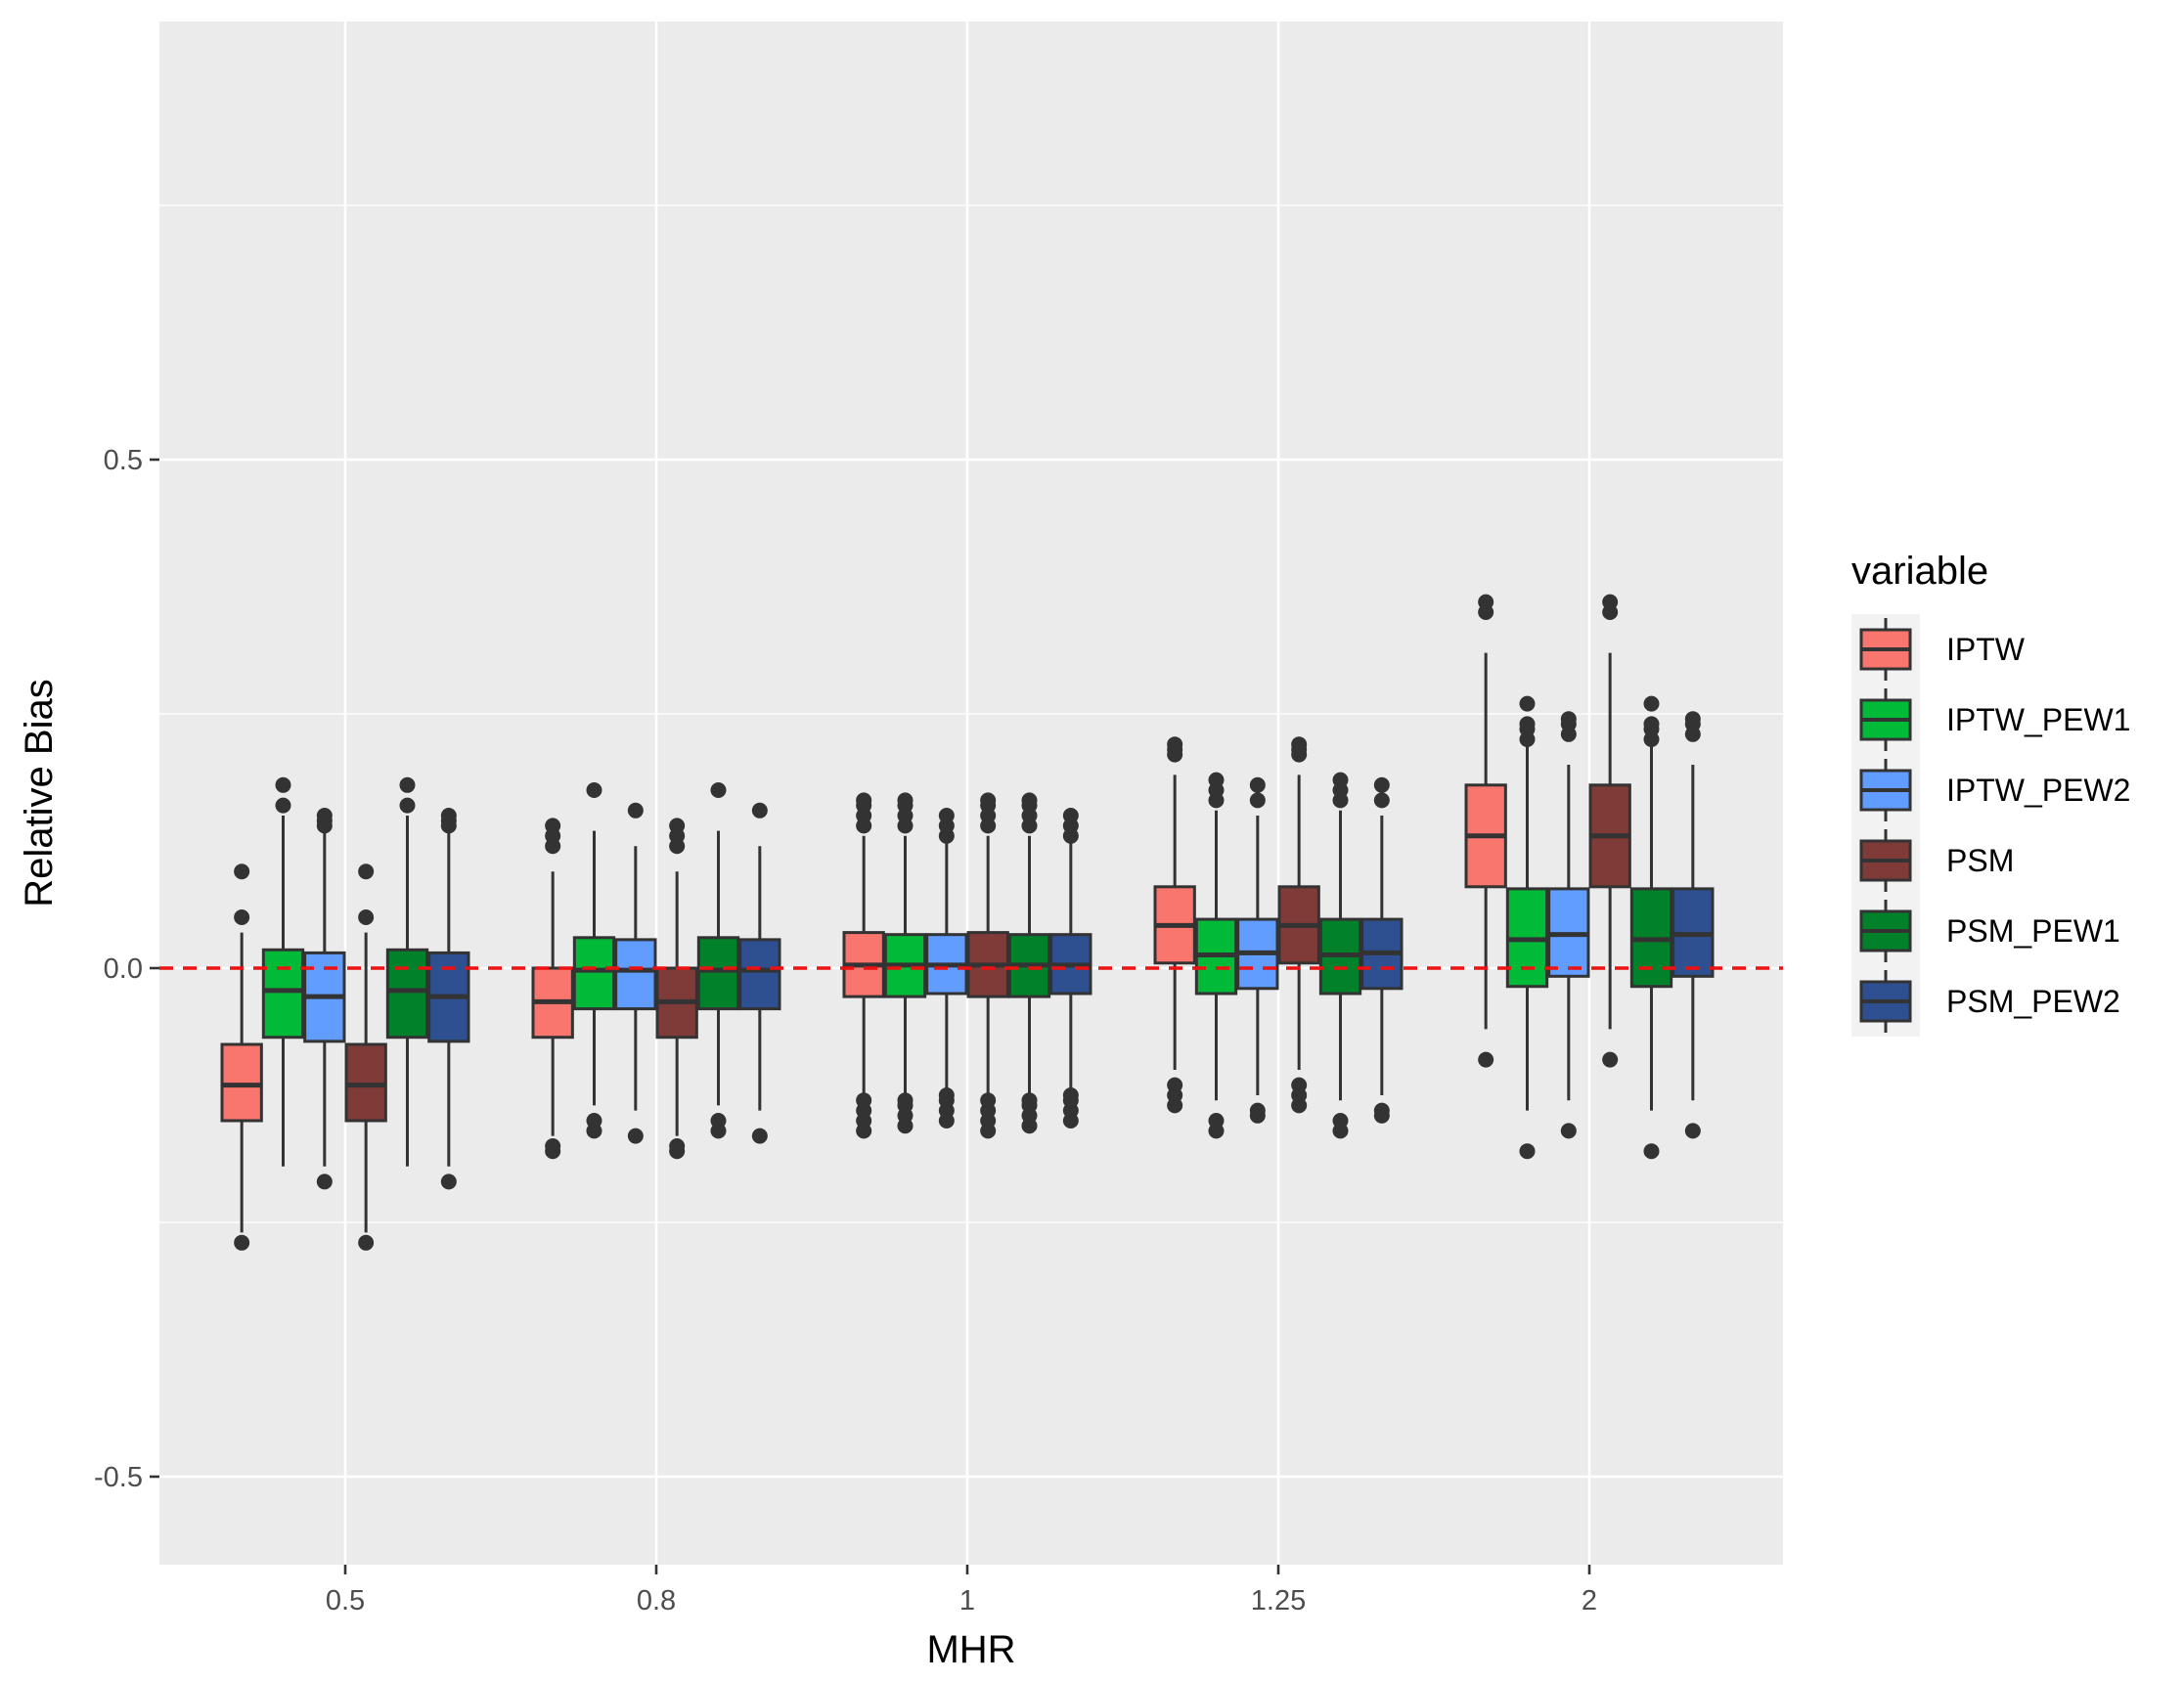 The width and height of the screenshot is (2184, 1682). I want to click on legend-key-background, so click(1885, 825).